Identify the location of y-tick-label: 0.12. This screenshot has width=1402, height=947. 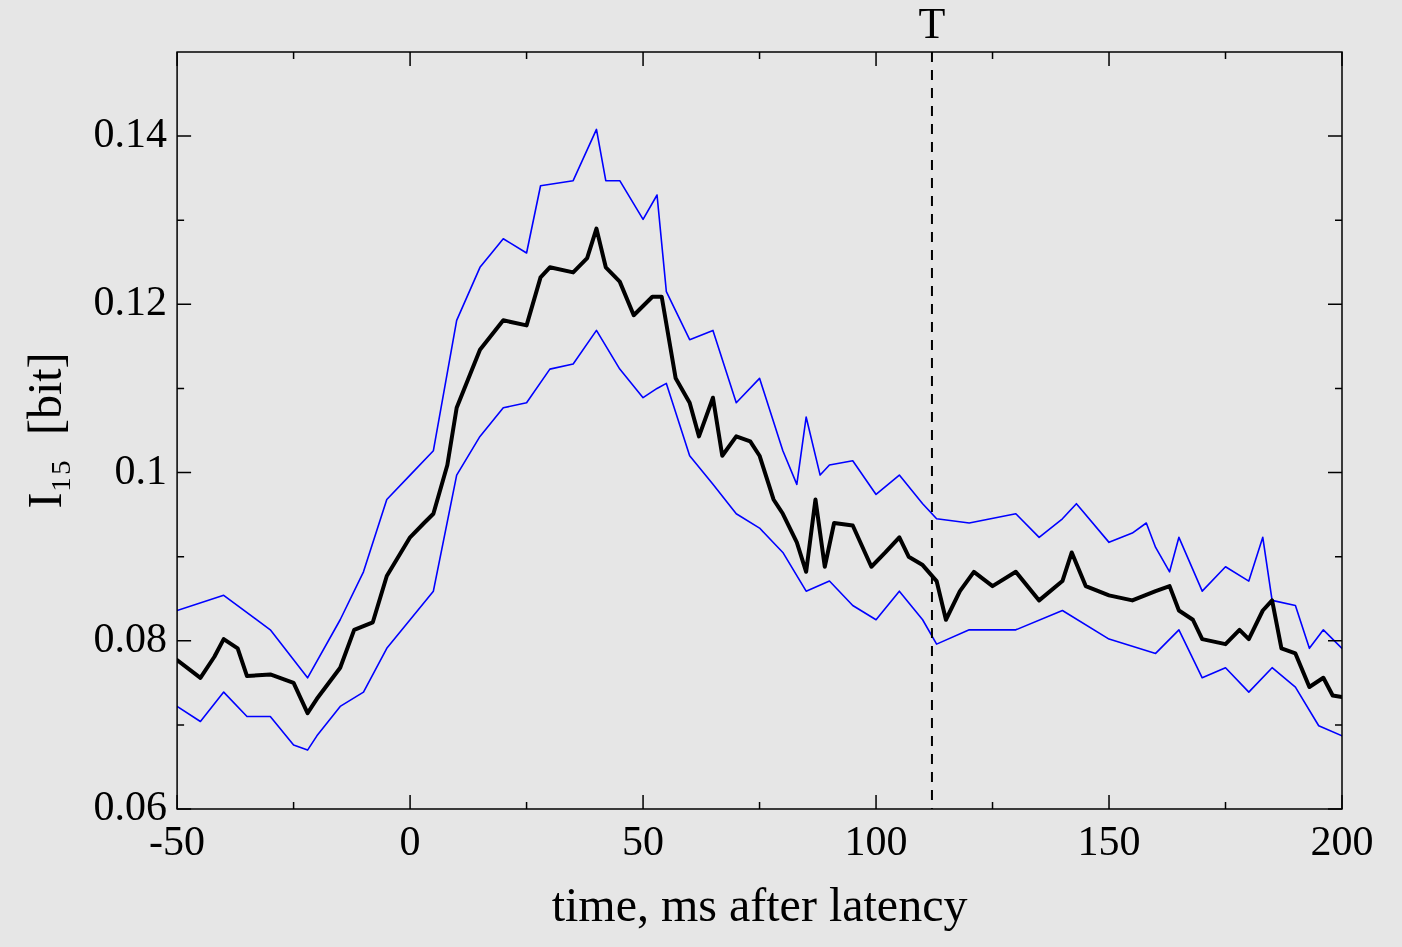
(130, 301).